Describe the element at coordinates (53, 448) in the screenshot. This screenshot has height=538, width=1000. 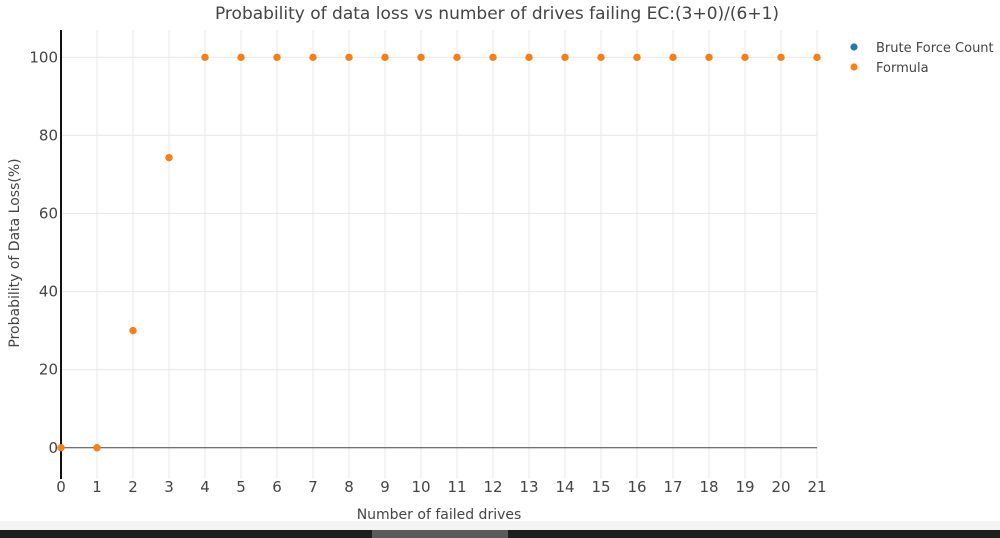
I see `y-tick-label: 0` at that location.